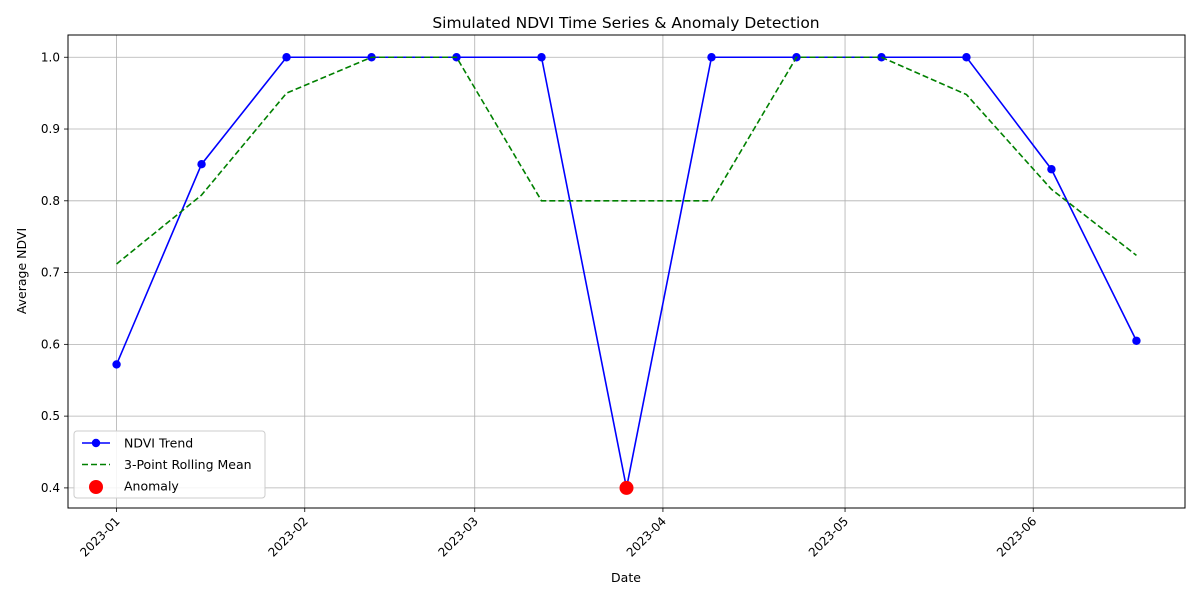  I want to click on y-axis-label: Average NDVI, so click(21, 271).